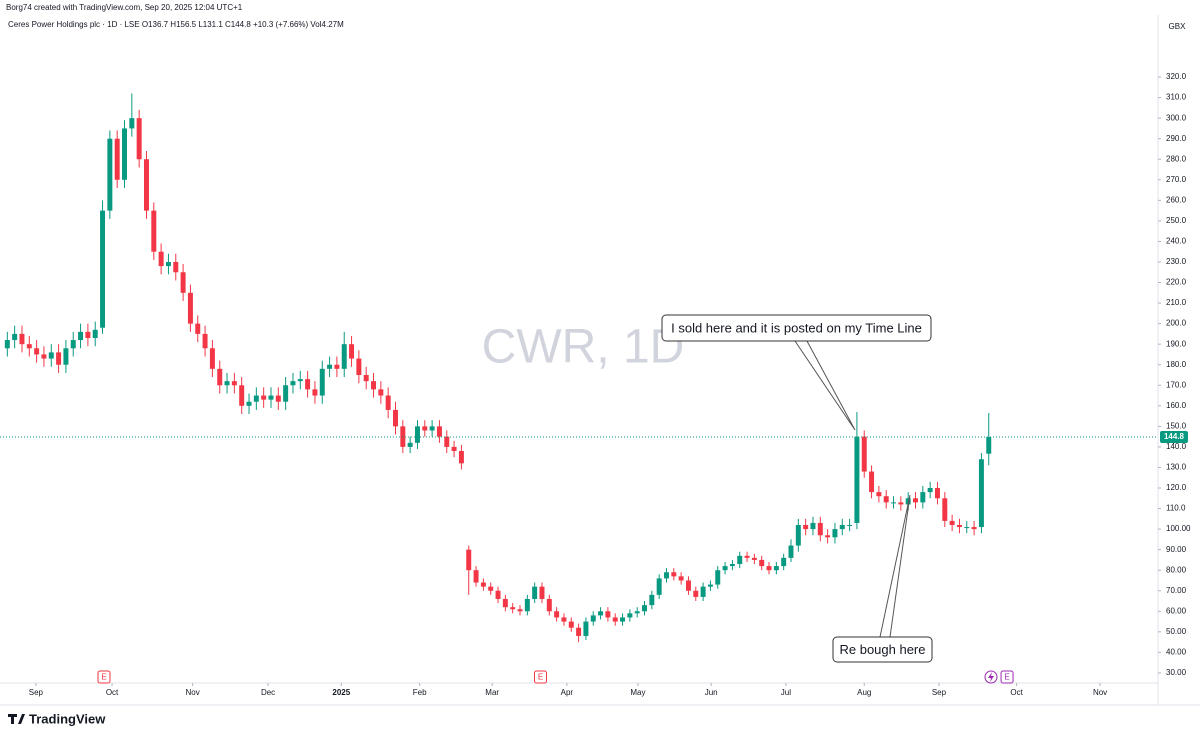  I want to click on y-tick-label: 220.0, so click(1176, 282).